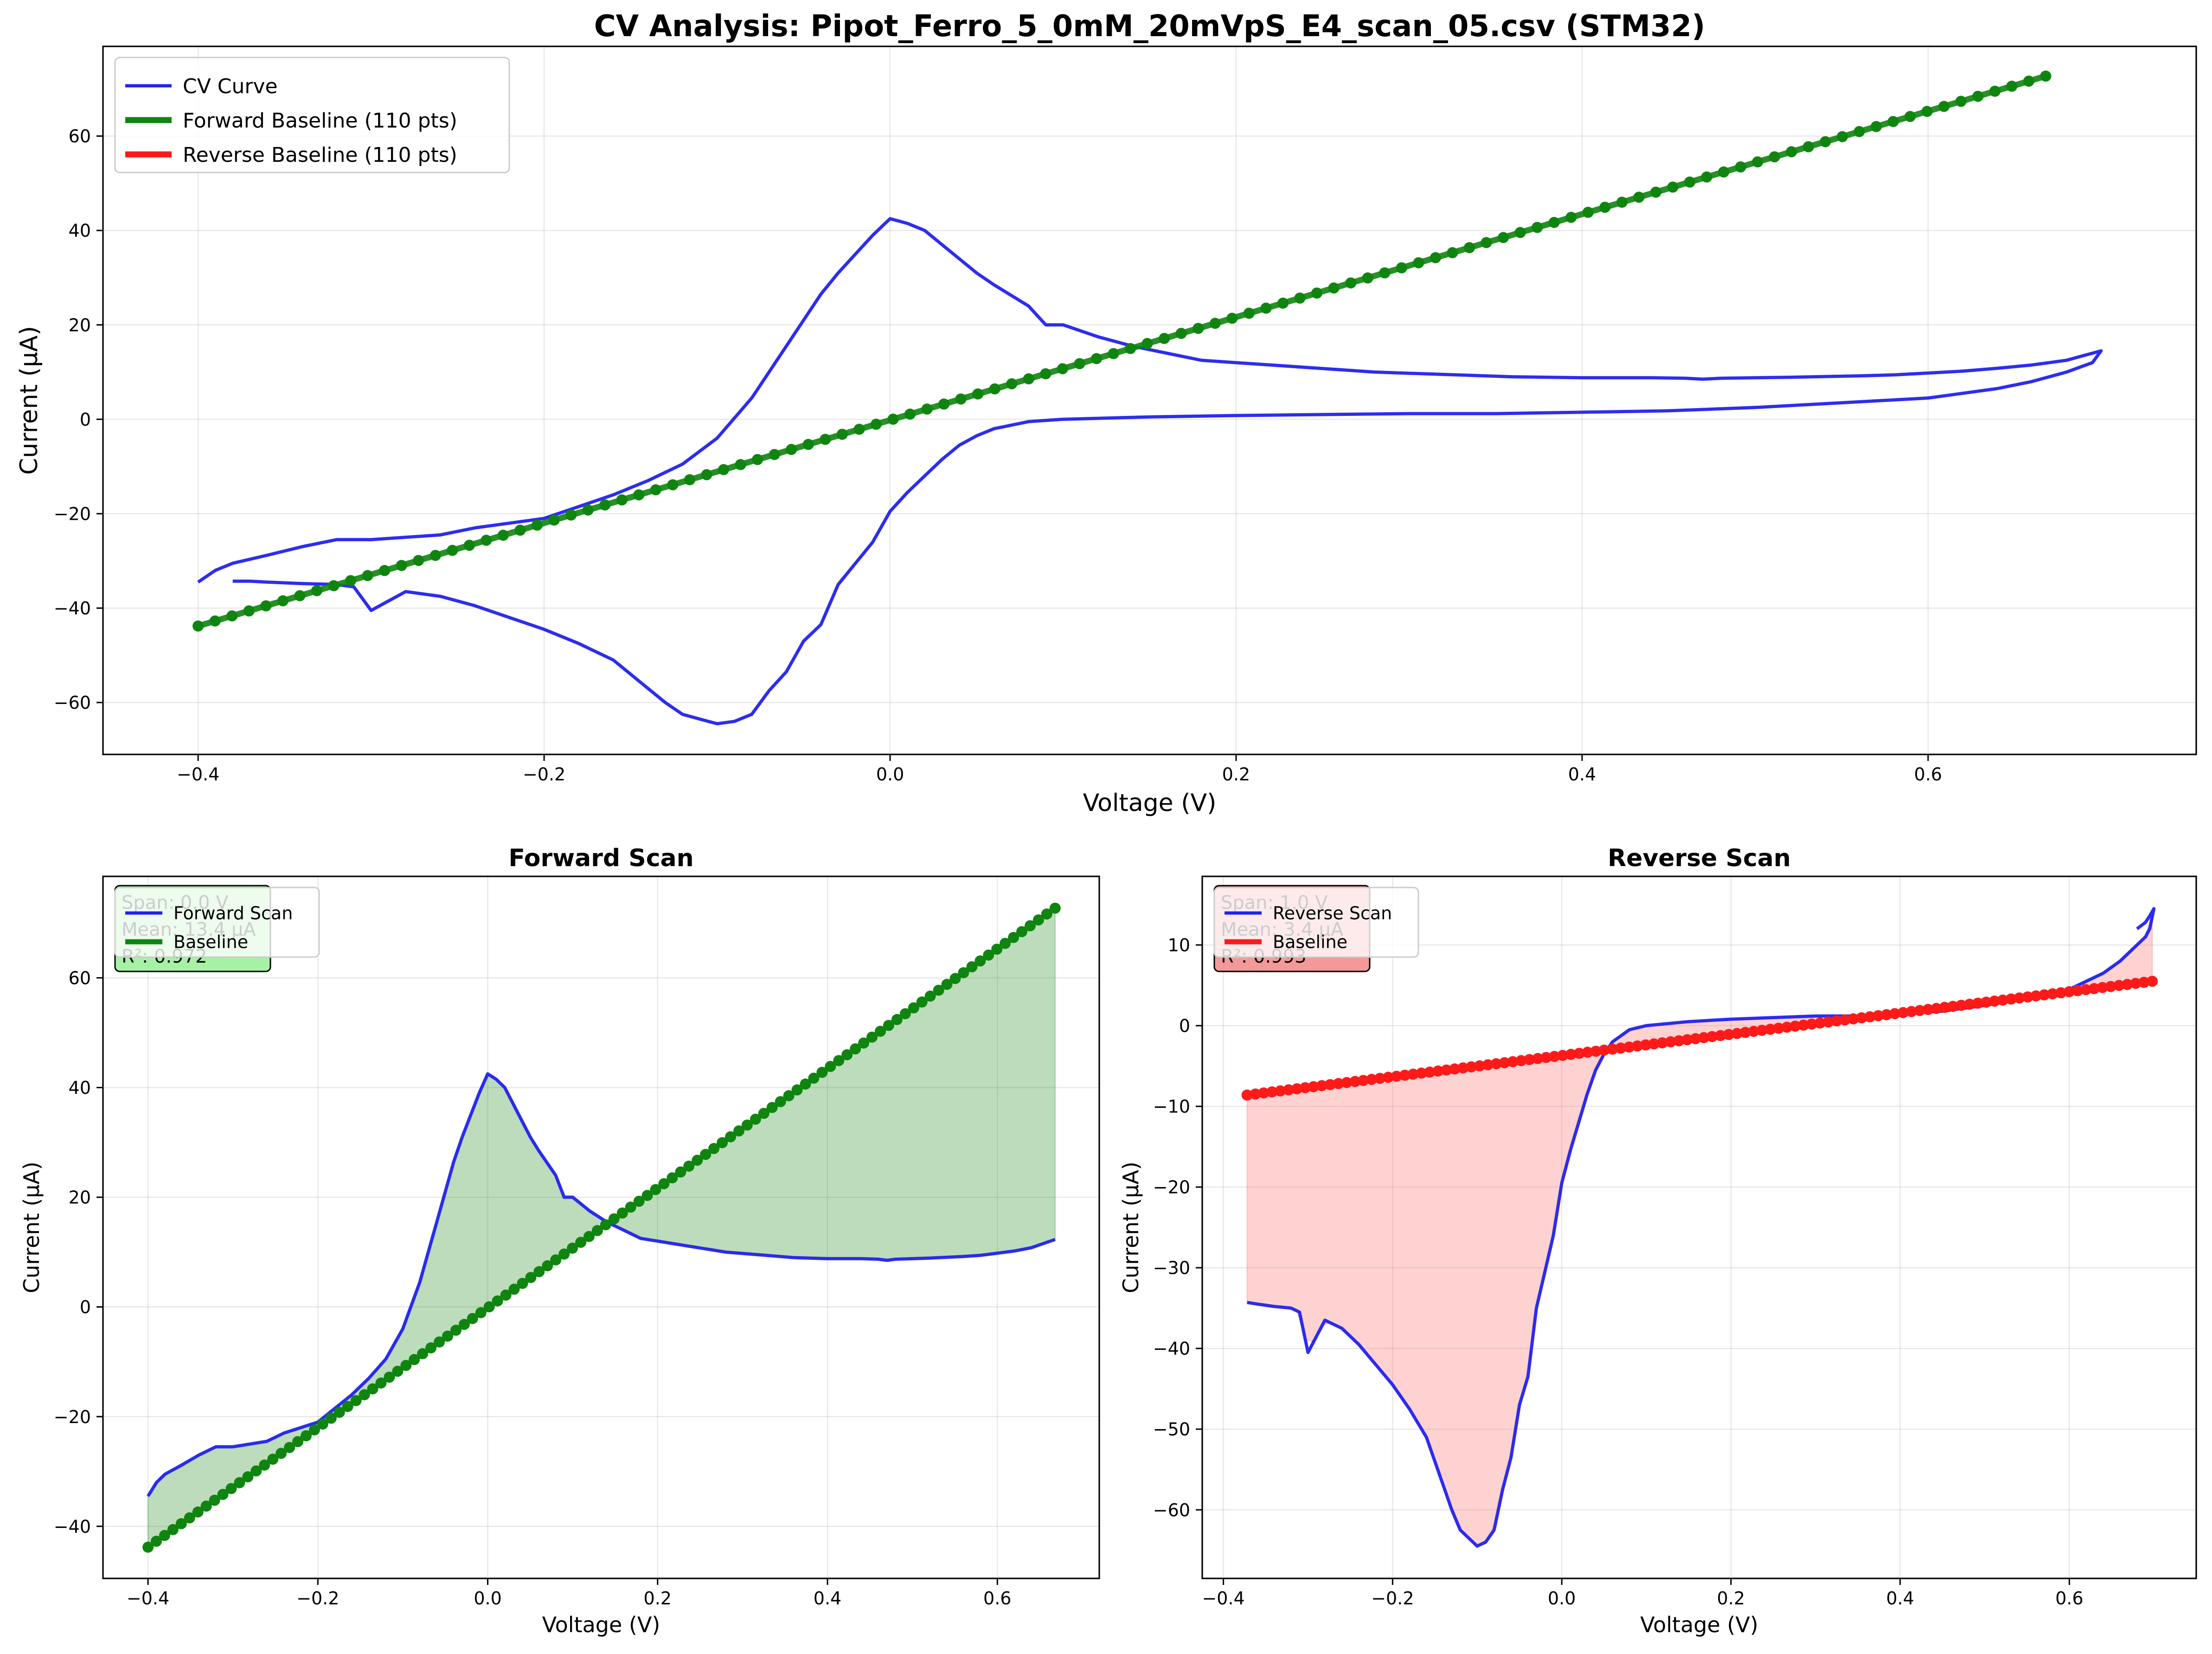 The width and height of the screenshot is (2212, 1654). What do you see at coordinates (828, 1598) in the screenshot?
I see `x-tick-label: 0.4` at bounding box center [828, 1598].